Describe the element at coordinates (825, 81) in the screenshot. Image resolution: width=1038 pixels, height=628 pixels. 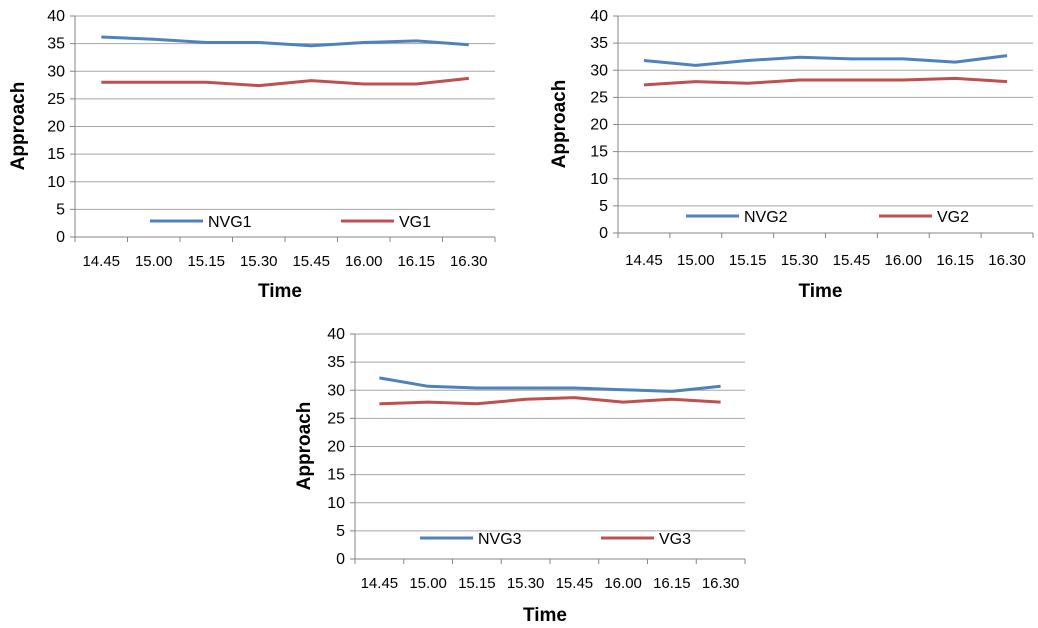
I see `series-line-vg2` at that location.